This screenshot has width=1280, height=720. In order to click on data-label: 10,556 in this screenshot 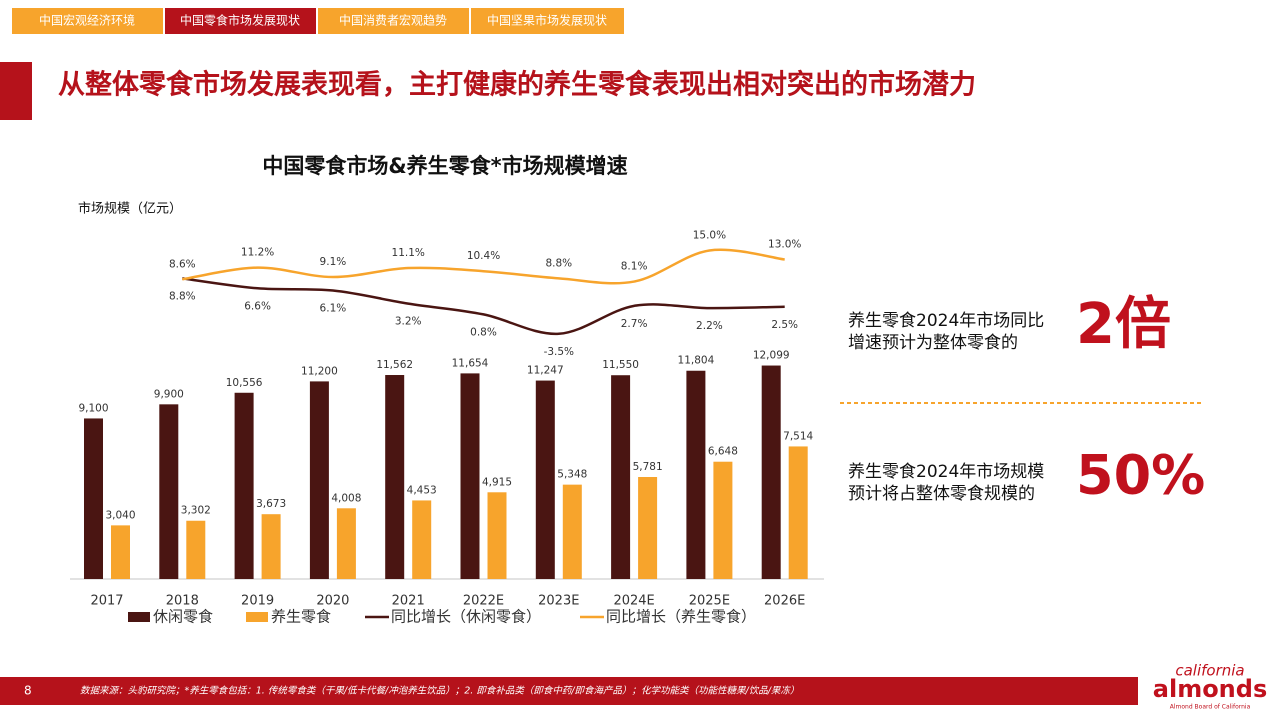, I will do `click(244, 383)`.